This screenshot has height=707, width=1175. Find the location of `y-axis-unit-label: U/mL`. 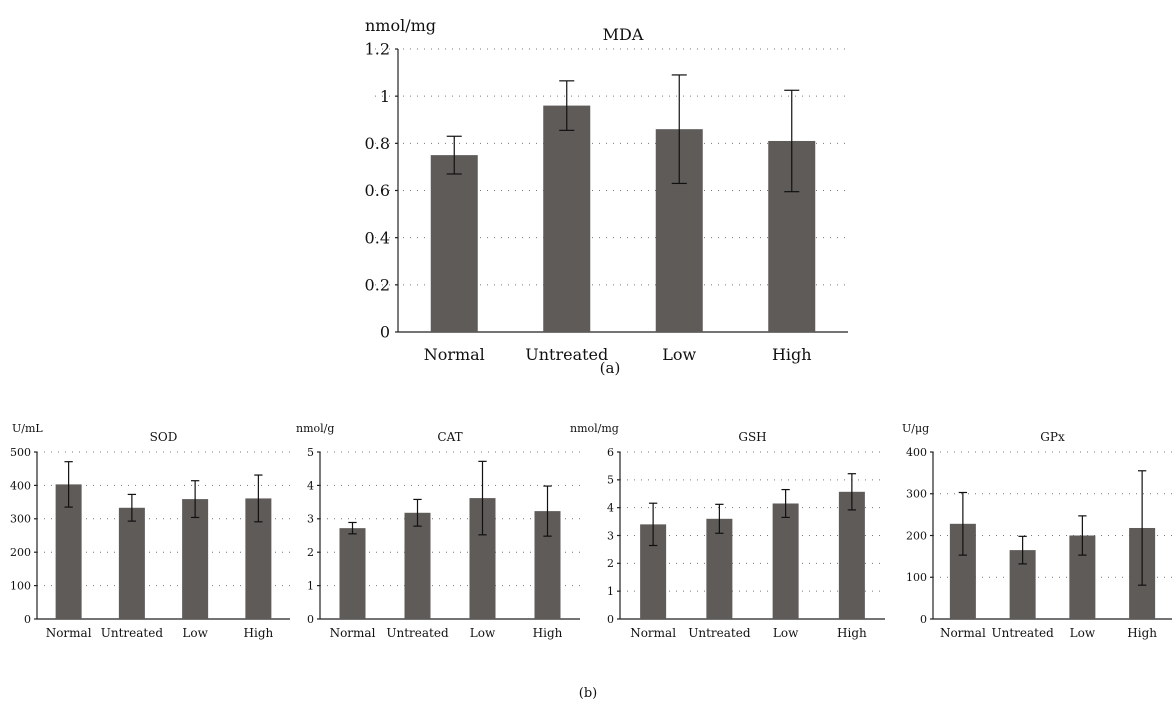

y-axis-unit-label: U/mL is located at coordinates (27, 428).